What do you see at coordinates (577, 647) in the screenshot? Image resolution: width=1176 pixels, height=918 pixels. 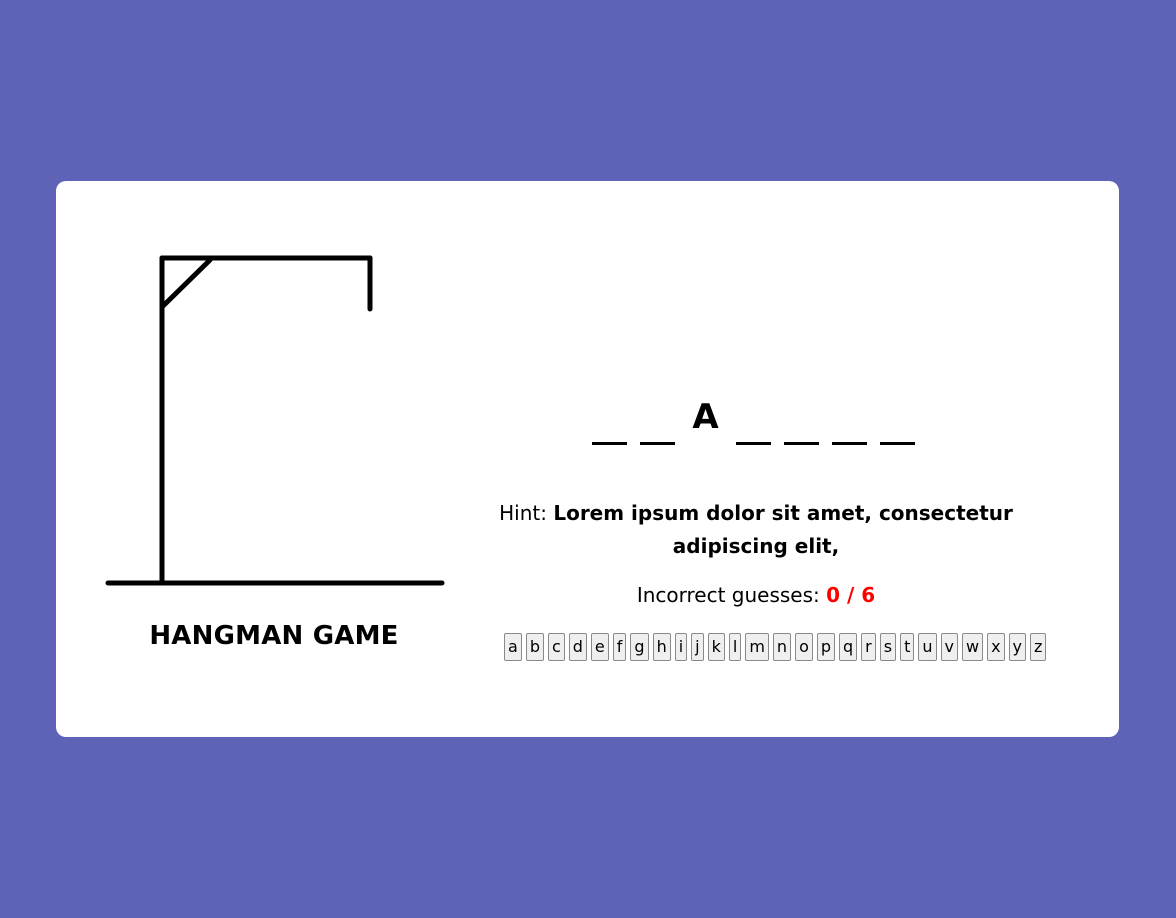 I see `key-d: d` at bounding box center [577, 647].